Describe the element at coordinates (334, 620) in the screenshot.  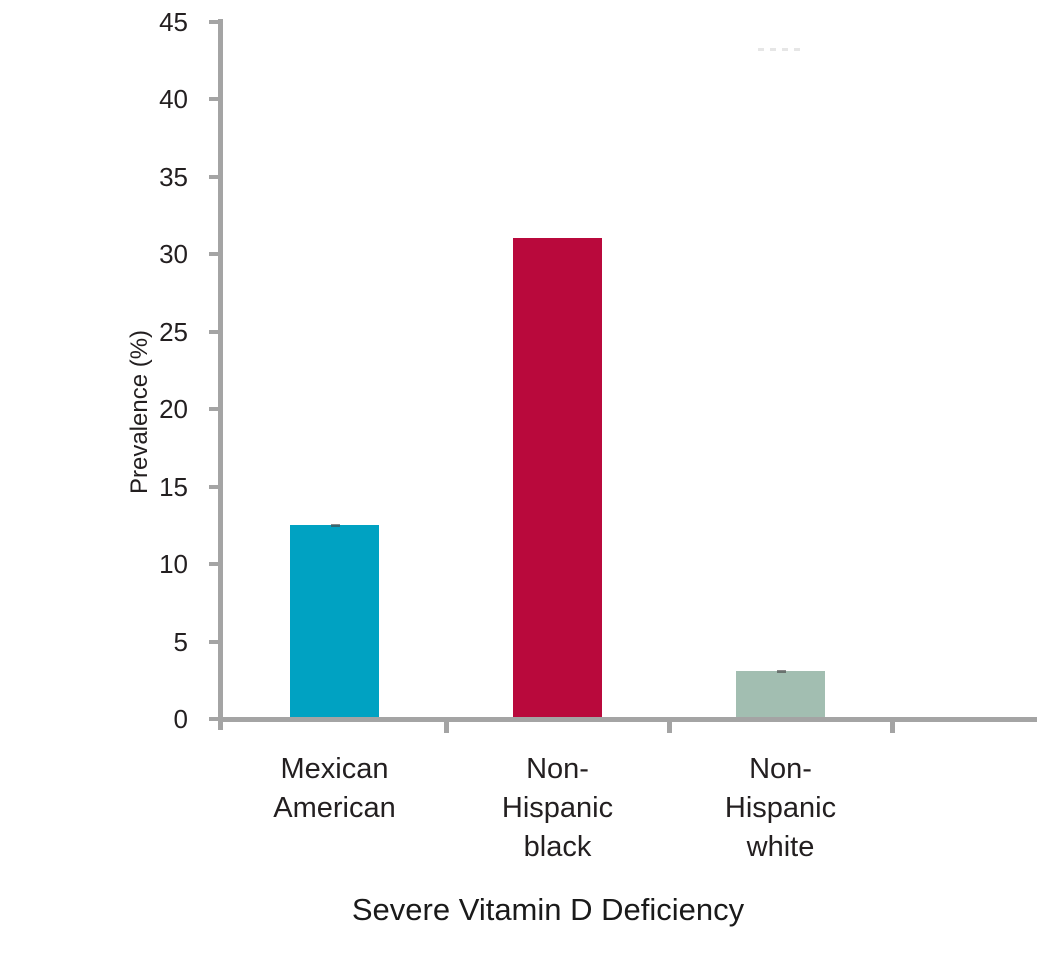
I see `bar-mexican-american` at that location.